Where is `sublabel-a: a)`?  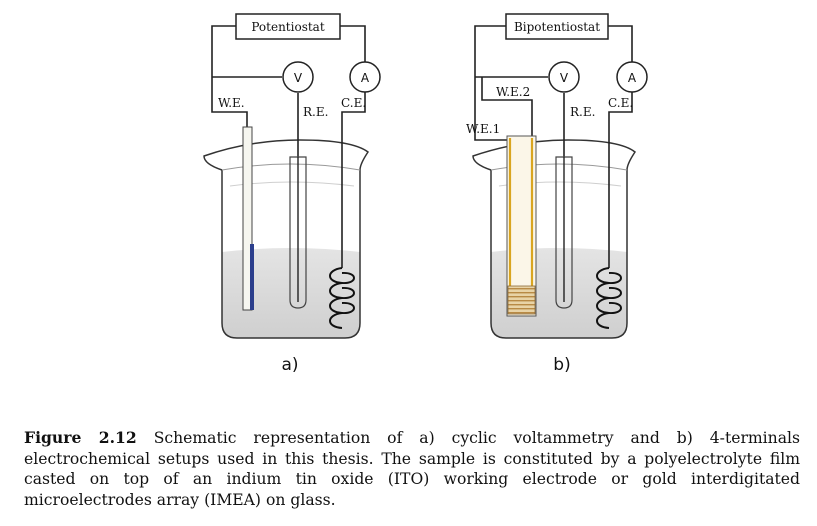 sublabel-a: a) is located at coordinates (289, 365).